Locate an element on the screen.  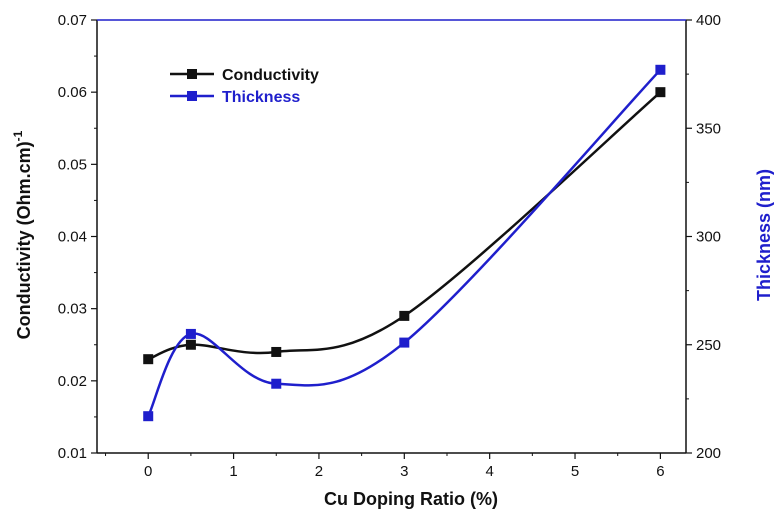
x-tick-label: 2 is located at coordinates (319, 471).